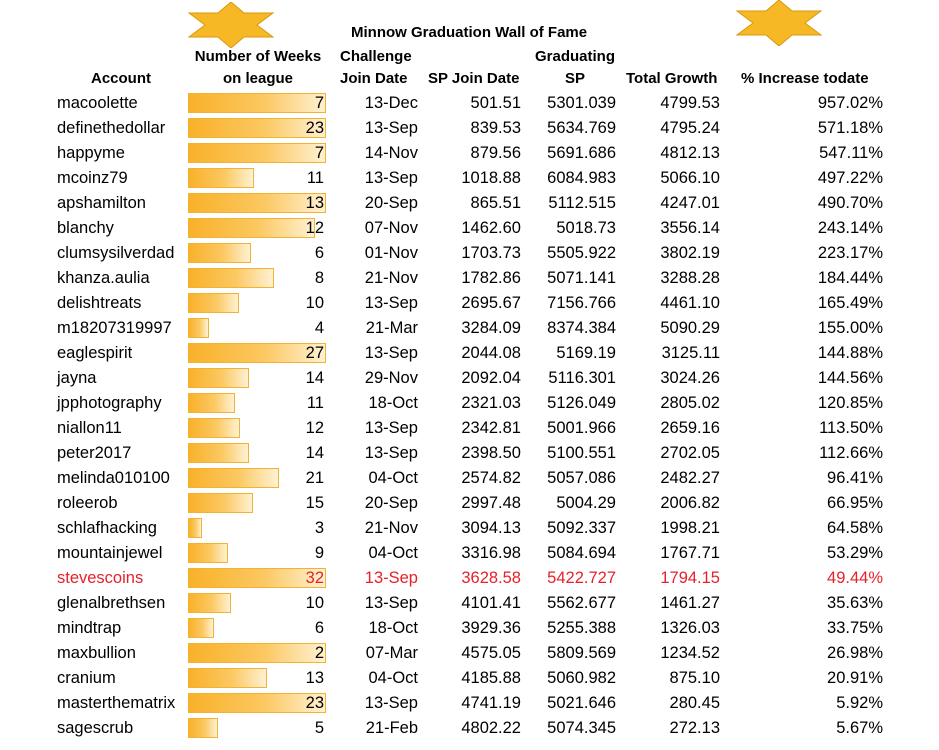  What do you see at coordinates (586, 228) in the screenshot?
I see `graduating-sp-value: 5018.73` at bounding box center [586, 228].